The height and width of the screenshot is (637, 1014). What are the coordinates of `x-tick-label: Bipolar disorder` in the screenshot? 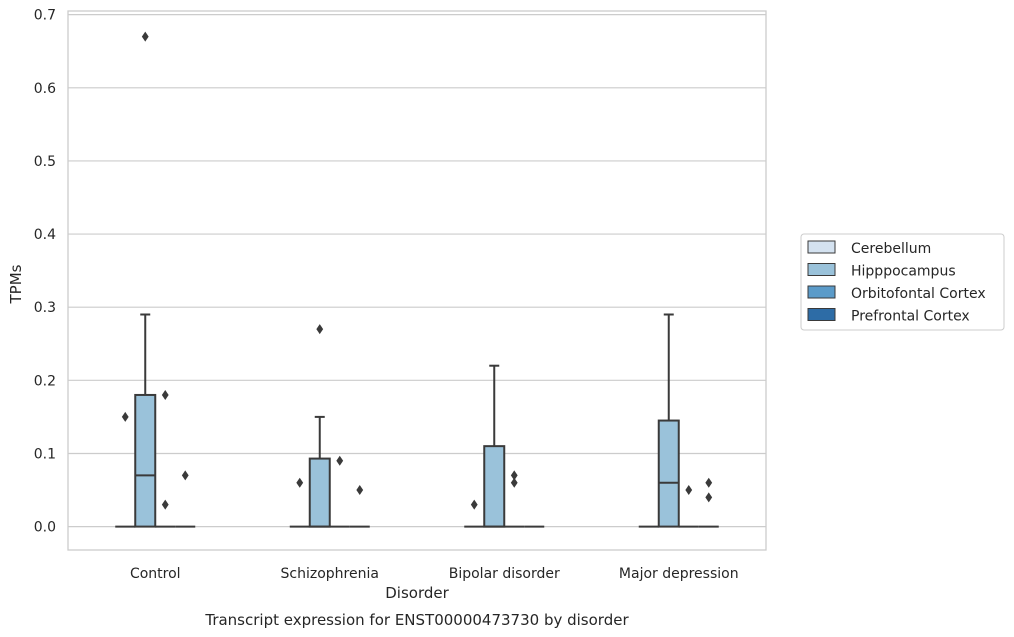 It's located at (504, 574).